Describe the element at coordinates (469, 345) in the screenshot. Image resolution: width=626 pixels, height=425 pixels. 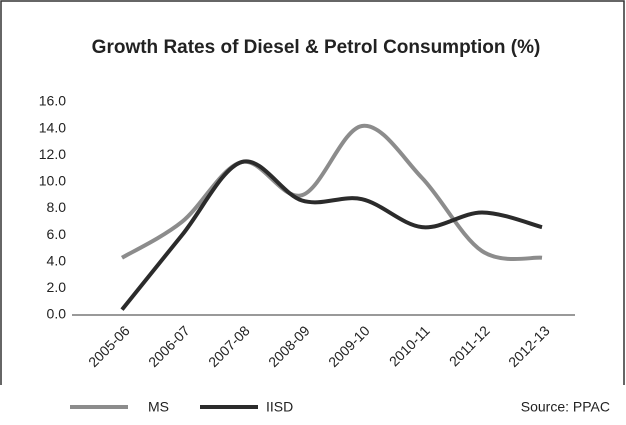
I see `x-tick-label: 2011-12` at that location.